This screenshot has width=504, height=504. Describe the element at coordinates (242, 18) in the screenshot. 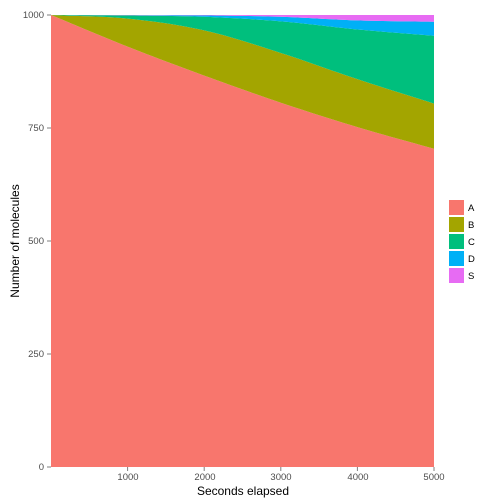

I see `area-series-s` at that location.